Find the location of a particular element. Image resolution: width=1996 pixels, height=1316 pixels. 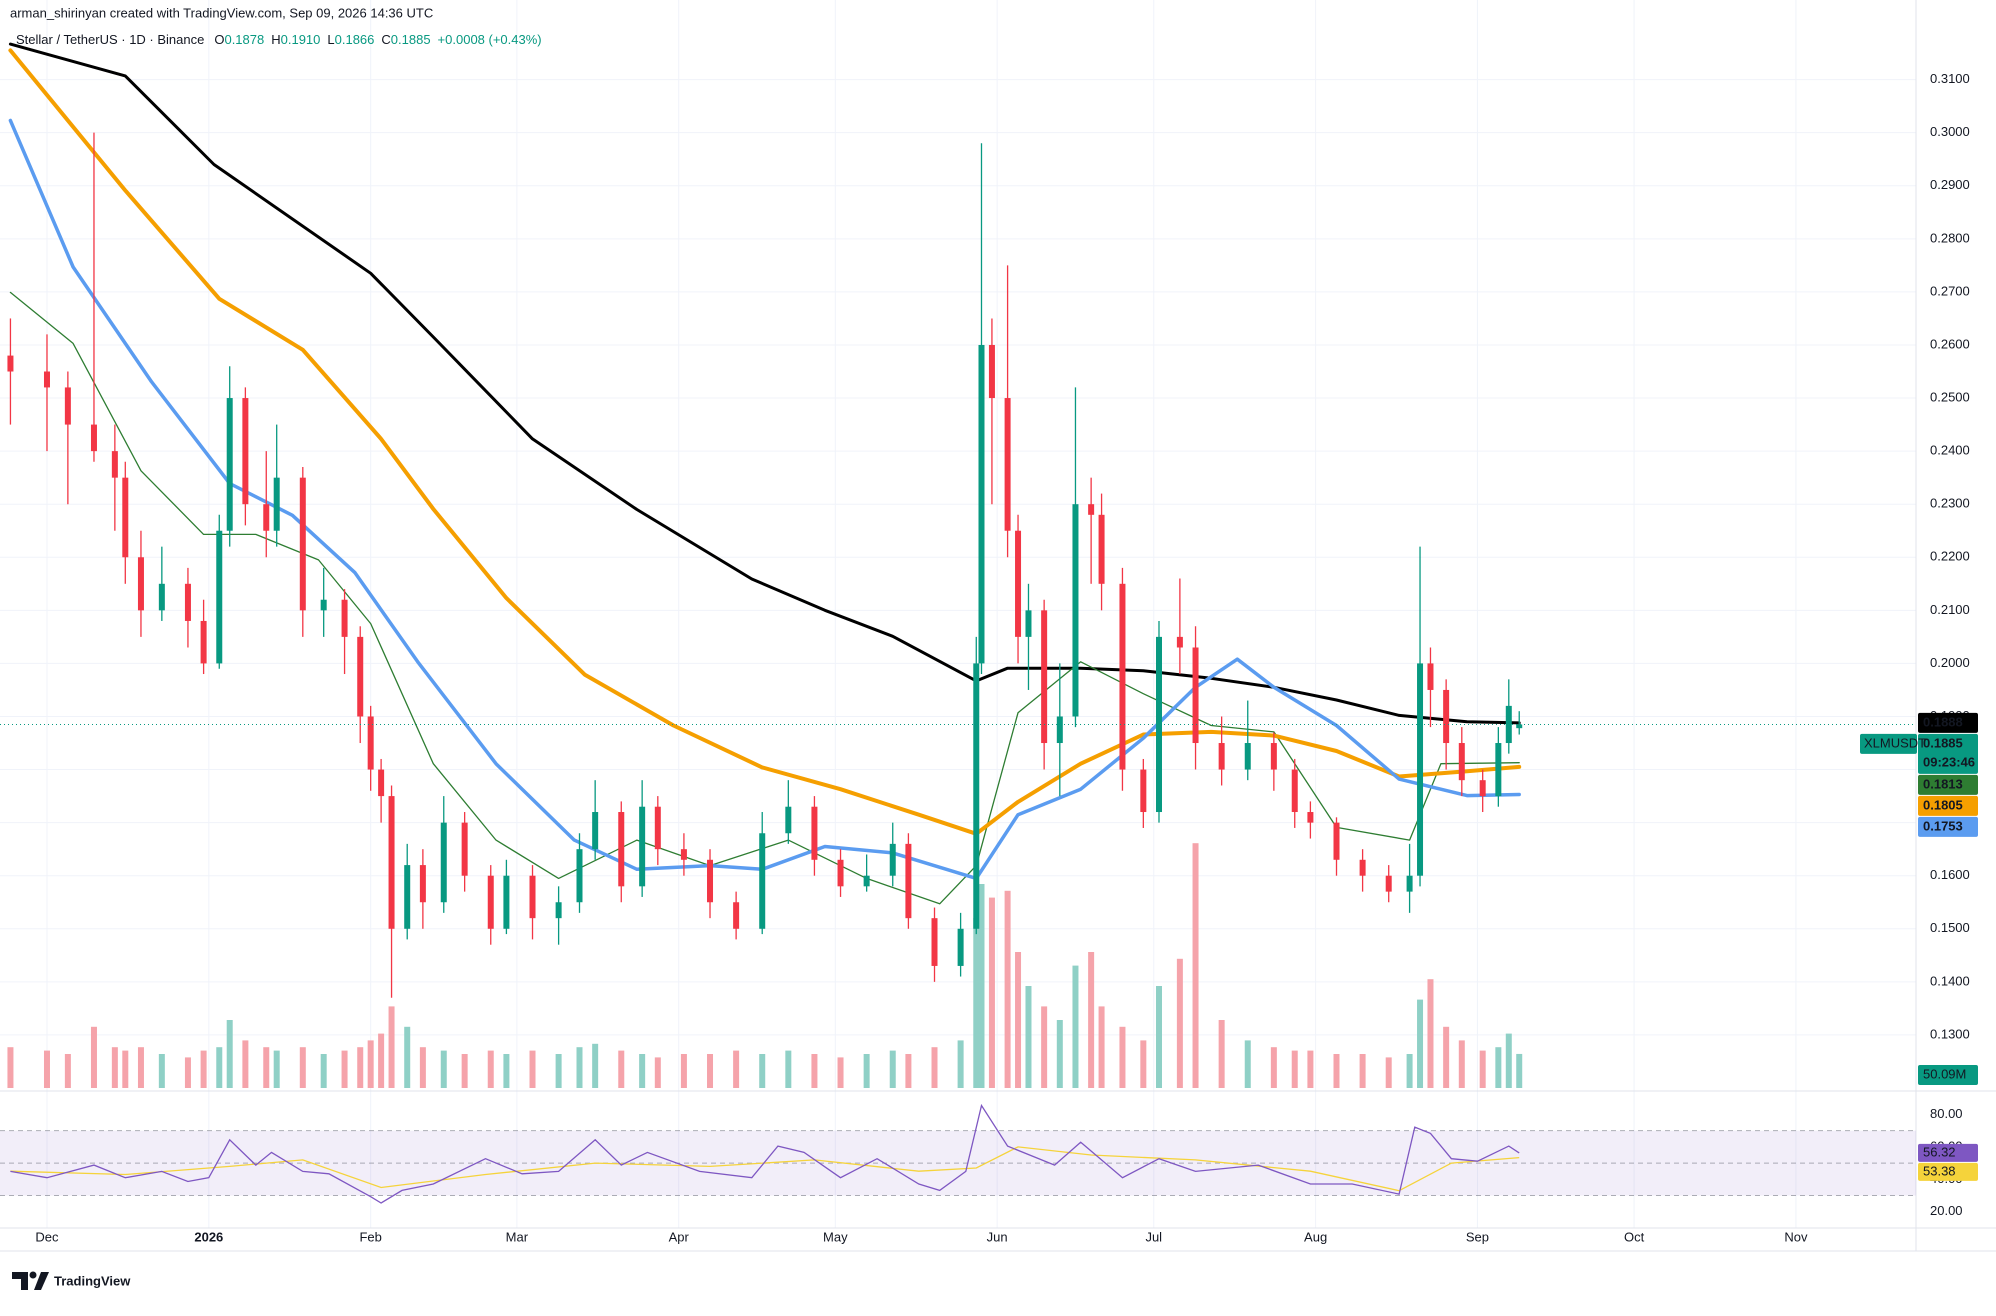

y-tick-label: 0.2400 is located at coordinates (1950, 450).